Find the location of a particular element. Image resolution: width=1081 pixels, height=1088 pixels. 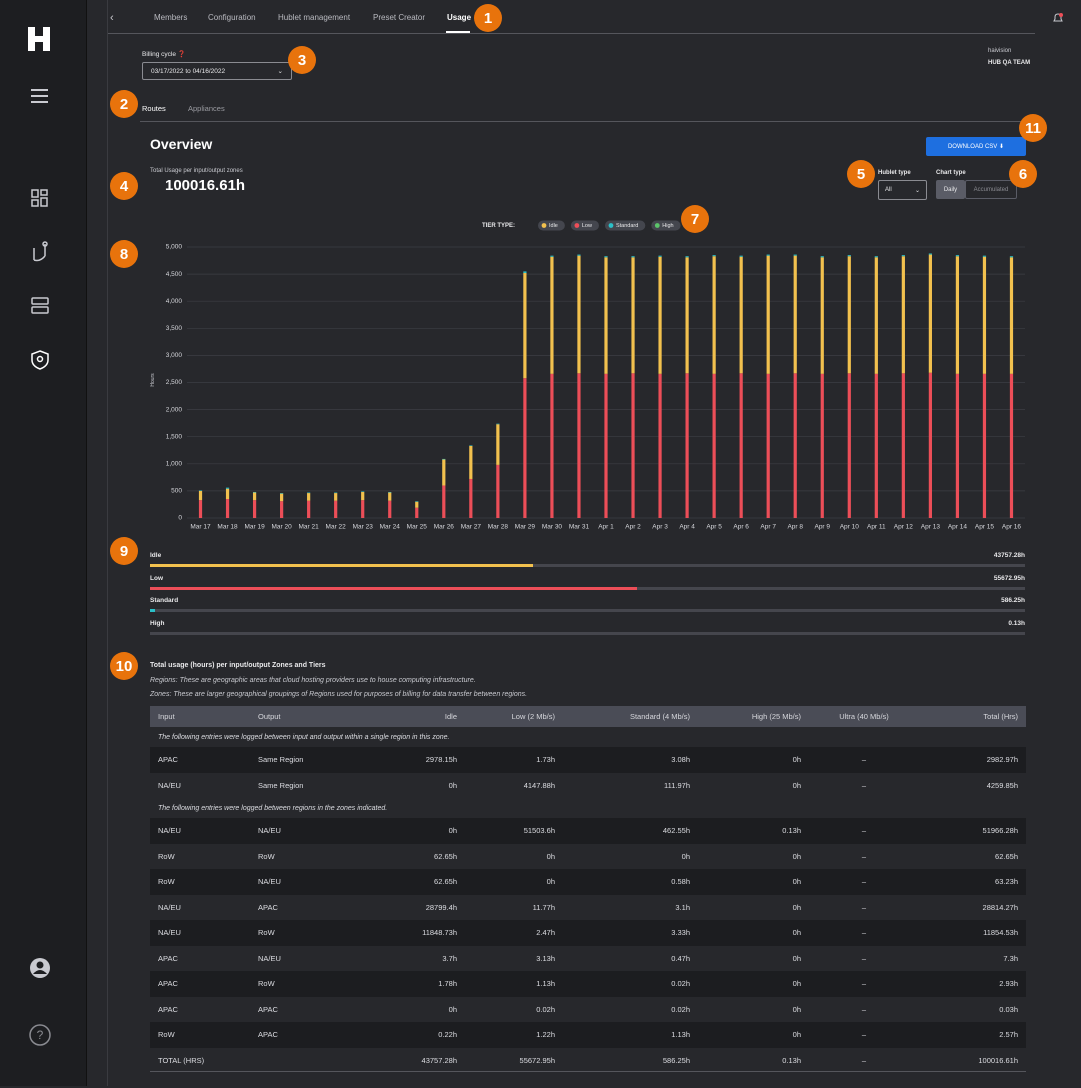

nav-tab: Hublet management is located at coordinates (314, 17).